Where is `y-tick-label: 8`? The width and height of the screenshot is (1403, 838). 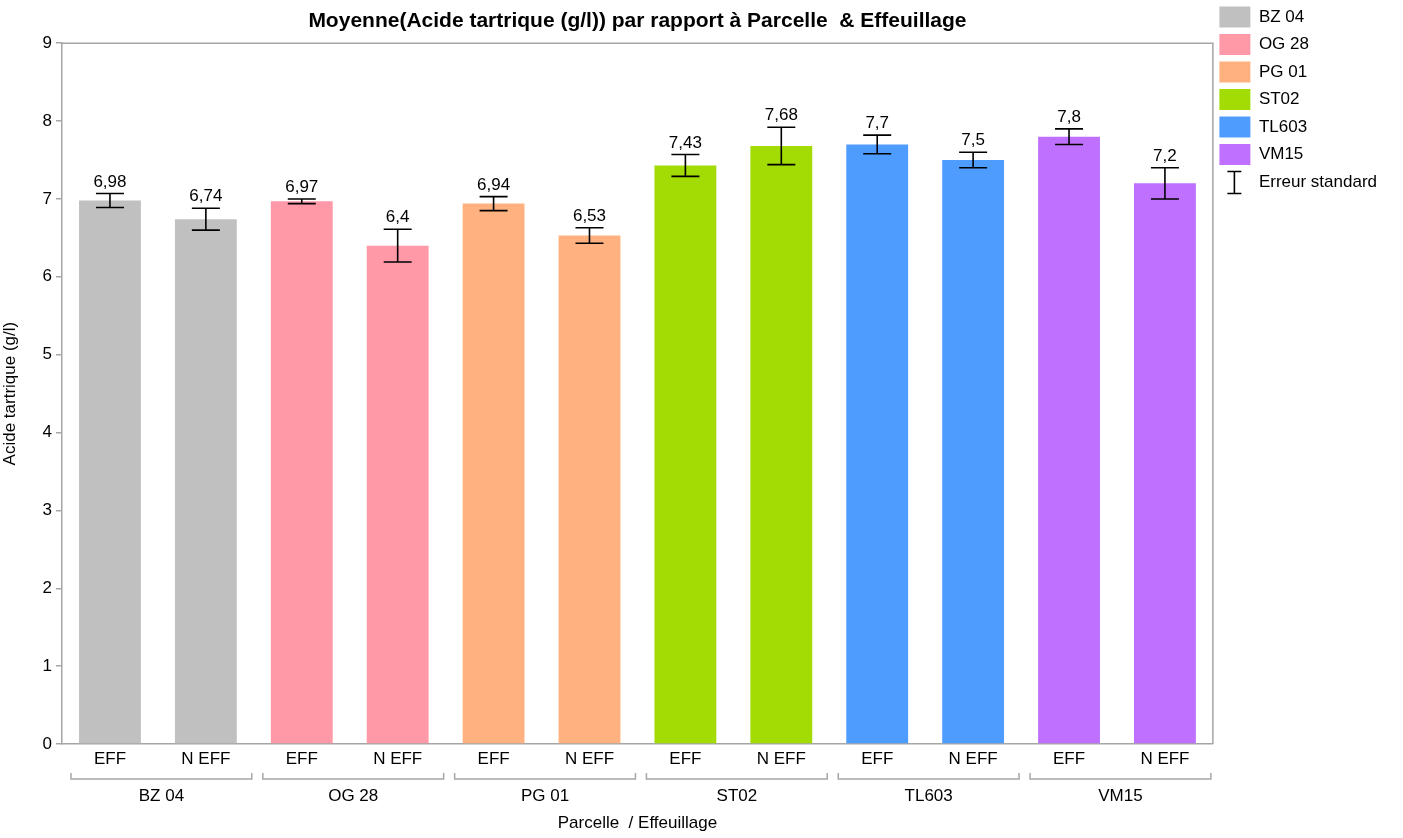
y-tick-label: 8 is located at coordinates (47, 120).